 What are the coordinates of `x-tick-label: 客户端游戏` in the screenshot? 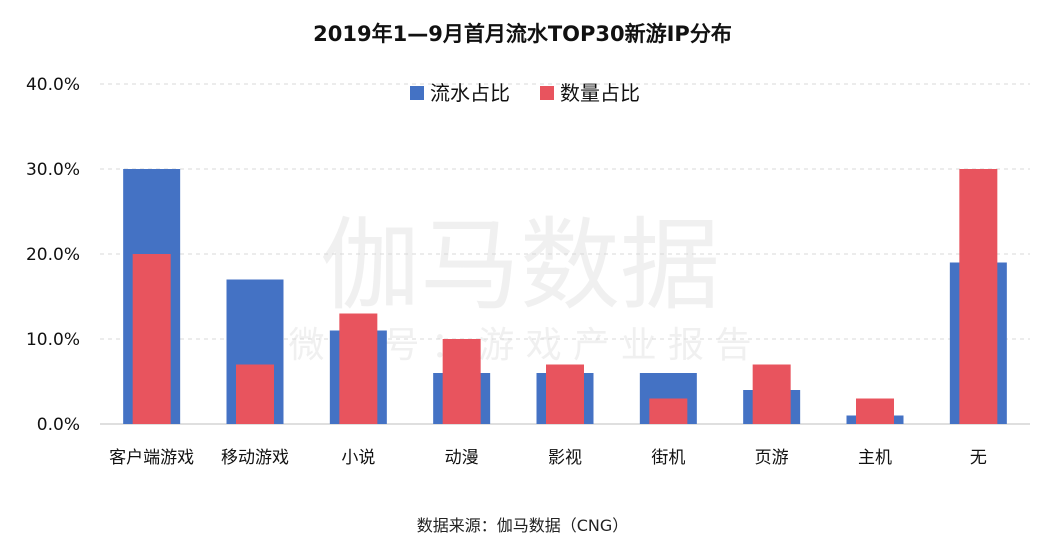 It's located at (151, 458).